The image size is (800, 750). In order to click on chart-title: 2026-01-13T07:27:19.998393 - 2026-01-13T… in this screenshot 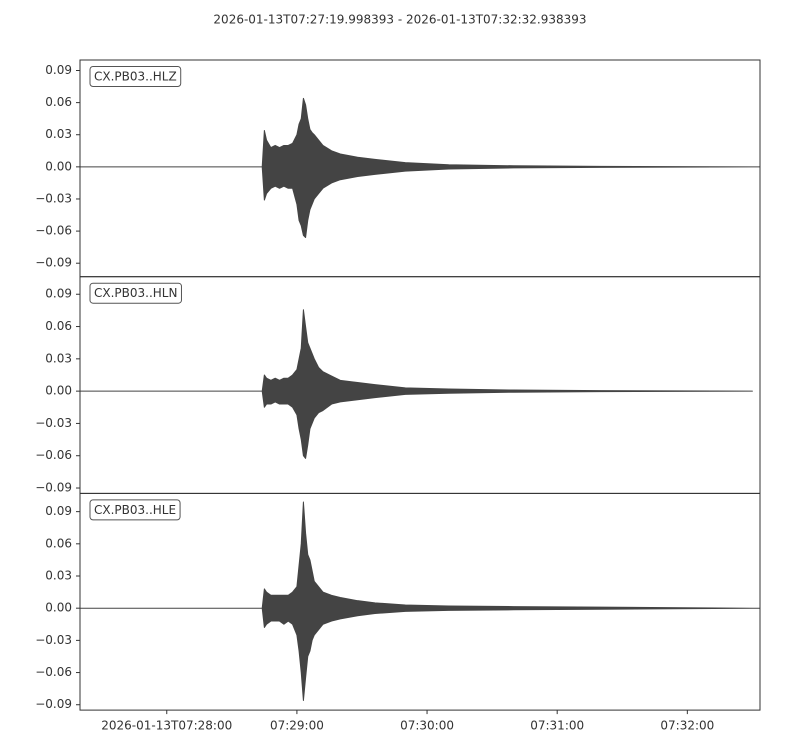, I will do `click(399, 20)`.